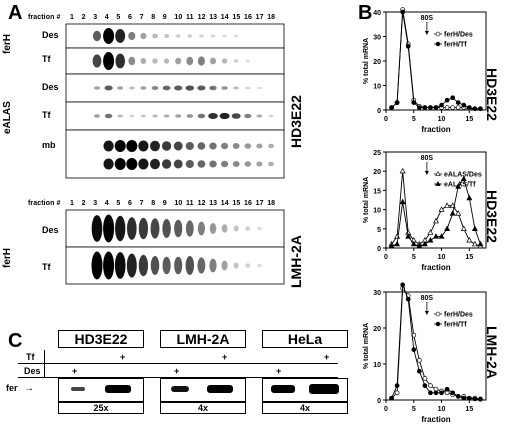 This screenshot has width=520, height=431. Describe the element at coordinates (83, 17) in the screenshot. I see `fraction-number: 2` at that location.